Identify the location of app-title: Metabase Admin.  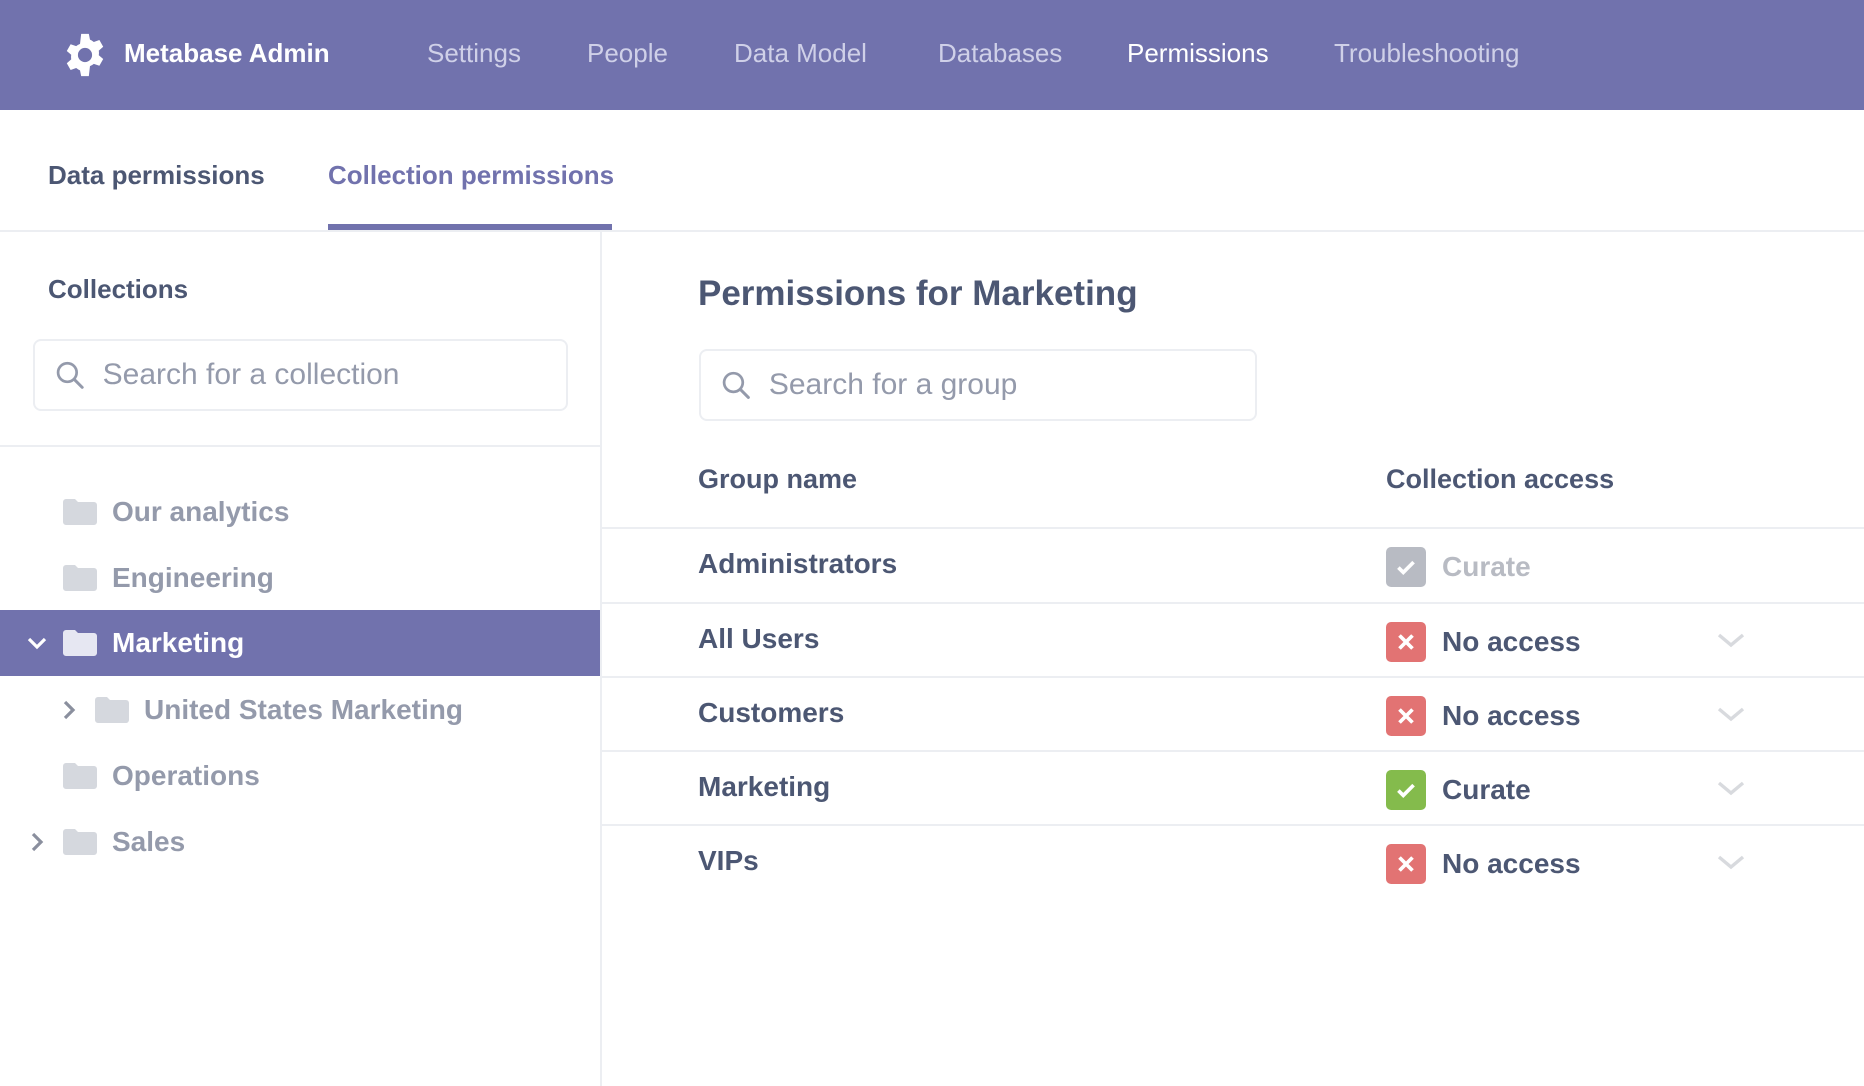
(227, 53).